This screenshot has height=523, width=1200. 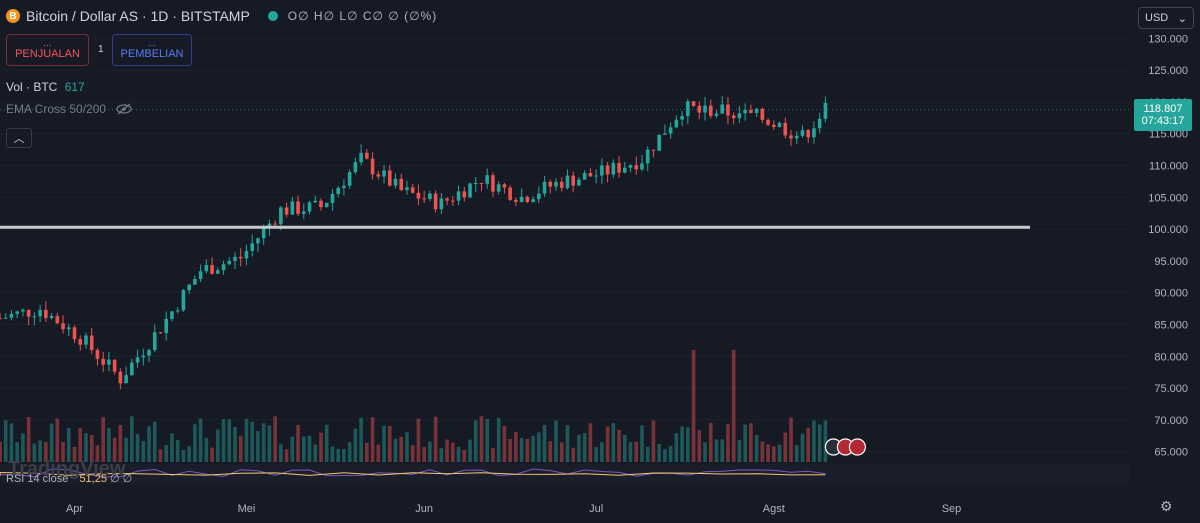 I want to click on sell-button: ... PENJUALAN, so click(x=47, y=50).